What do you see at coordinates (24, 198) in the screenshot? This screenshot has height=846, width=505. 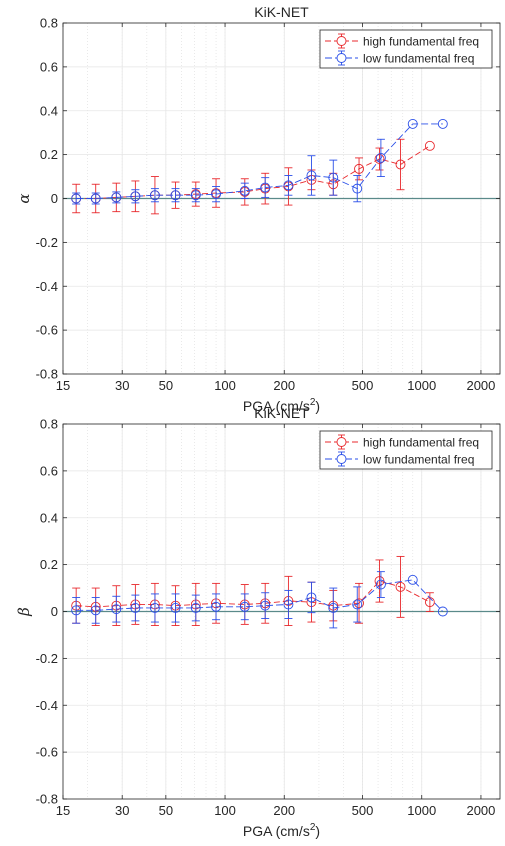 I see `y-axis-label: α` at bounding box center [24, 198].